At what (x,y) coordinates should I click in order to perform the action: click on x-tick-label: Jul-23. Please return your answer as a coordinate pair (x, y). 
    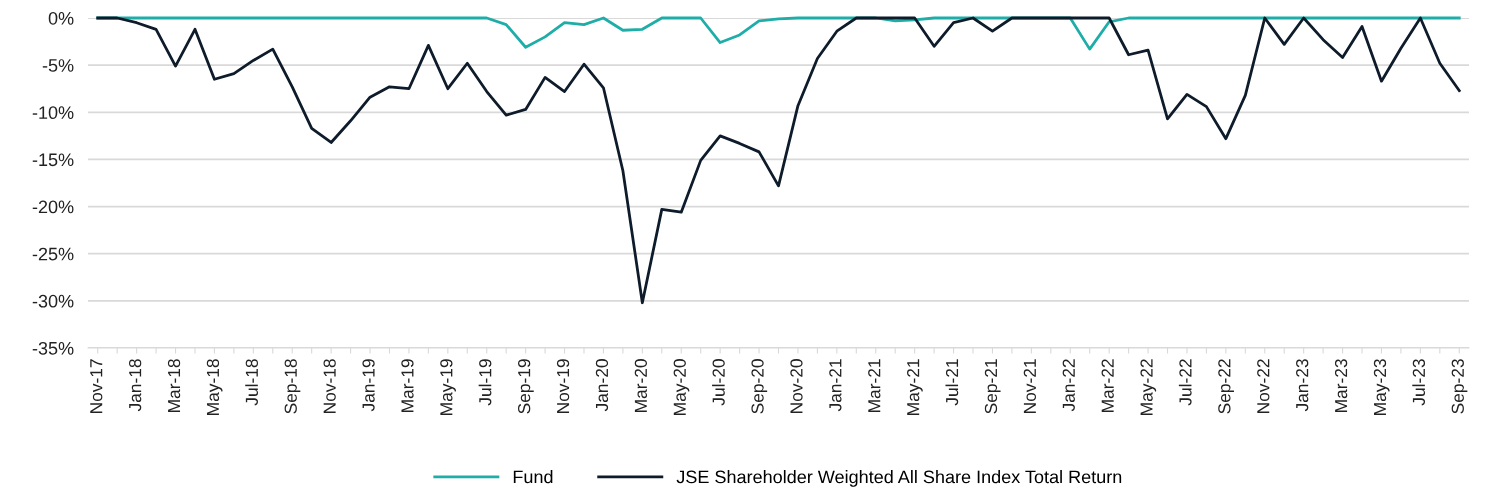
    Looking at the image, I should click on (1419, 382).